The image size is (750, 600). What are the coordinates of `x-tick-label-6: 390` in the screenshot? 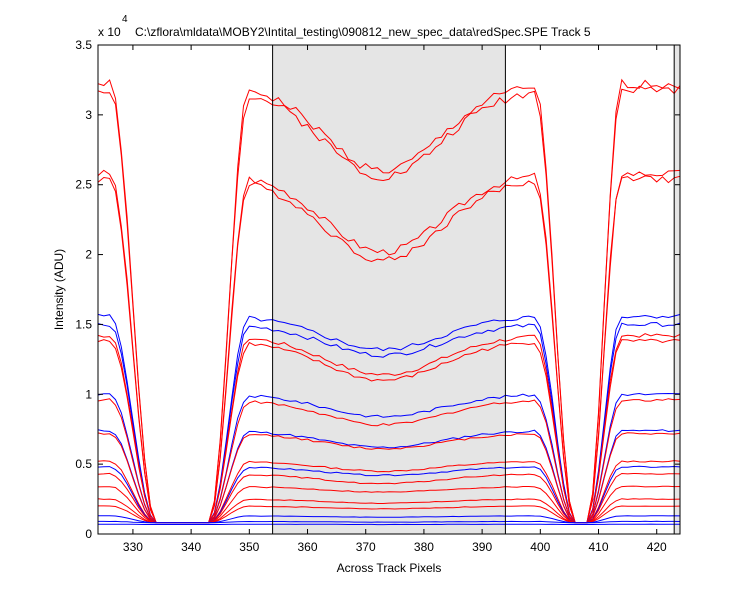 It's located at (482, 547).